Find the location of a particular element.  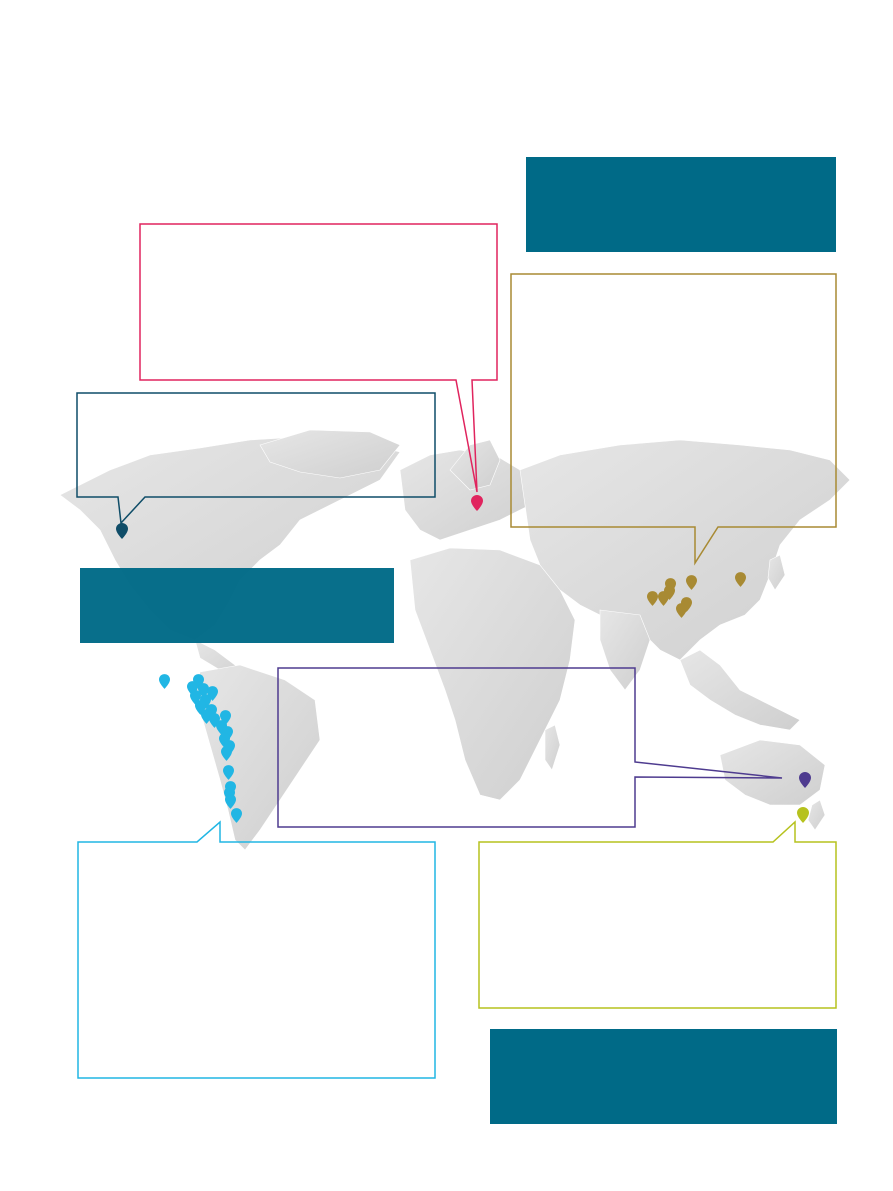

callout-lime is located at coordinates (657, 914).